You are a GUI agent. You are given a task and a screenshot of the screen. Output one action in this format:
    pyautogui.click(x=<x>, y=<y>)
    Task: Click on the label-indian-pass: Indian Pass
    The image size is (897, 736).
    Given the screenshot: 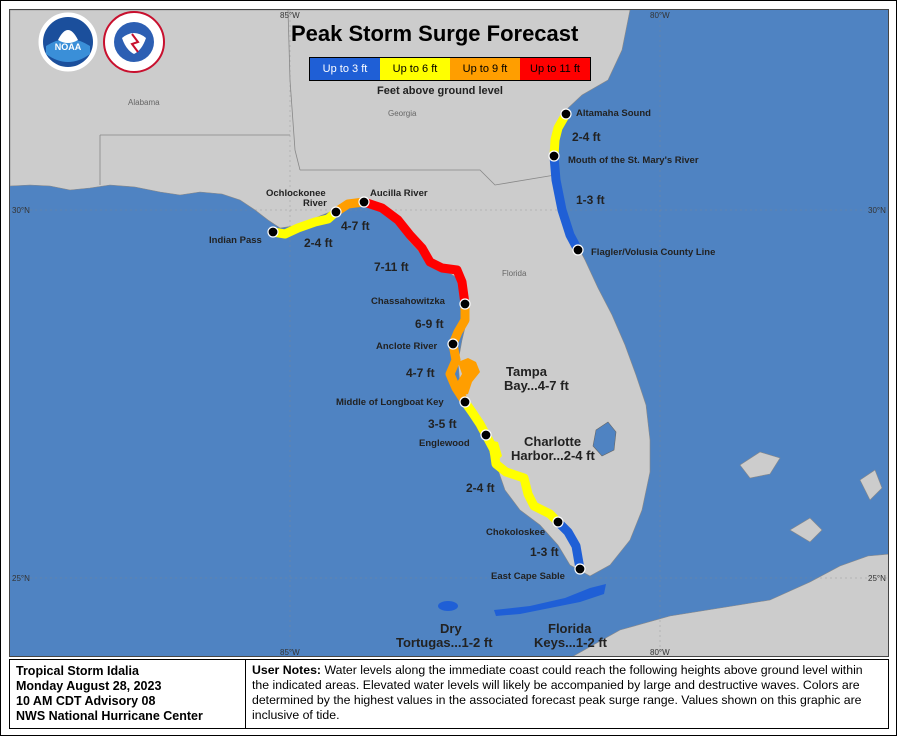 What is the action you would take?
    pyautogui.click(x=235, y=240)
    